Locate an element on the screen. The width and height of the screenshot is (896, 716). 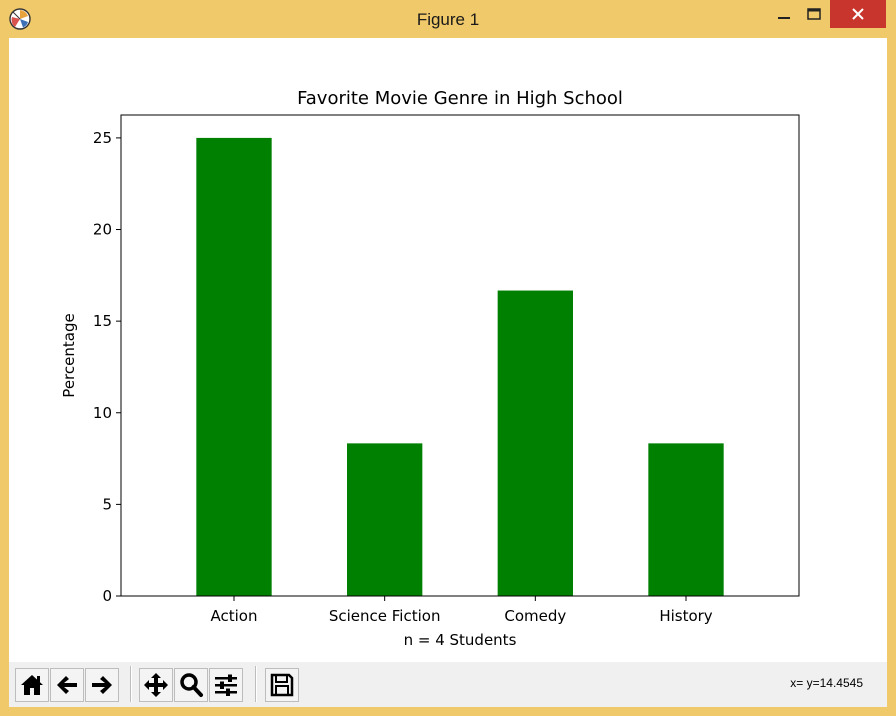
close-button is located at coordinates (858, 14).